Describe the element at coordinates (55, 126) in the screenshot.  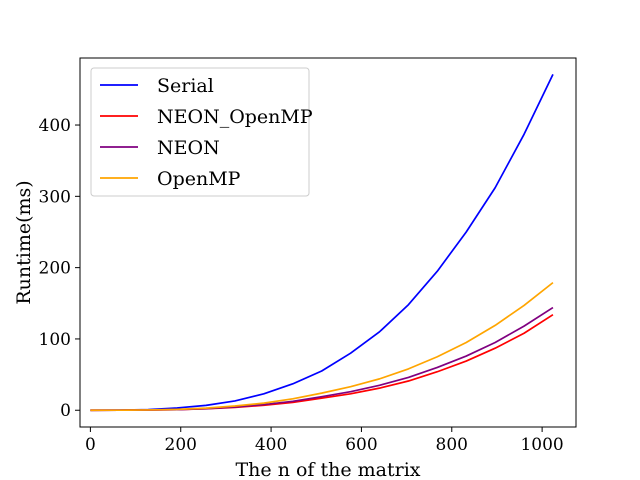
I see `y-tick-label: 400` at that location.